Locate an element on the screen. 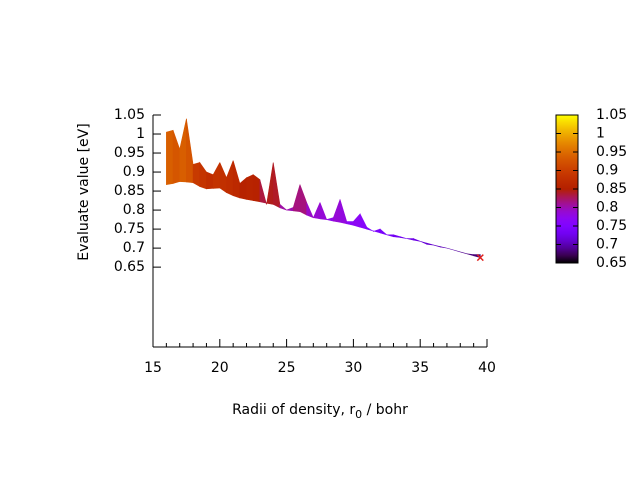 The height and width of the screenshot is (480, 640). cb-tick-label: 0.7 is located at coordinates (607, 245).